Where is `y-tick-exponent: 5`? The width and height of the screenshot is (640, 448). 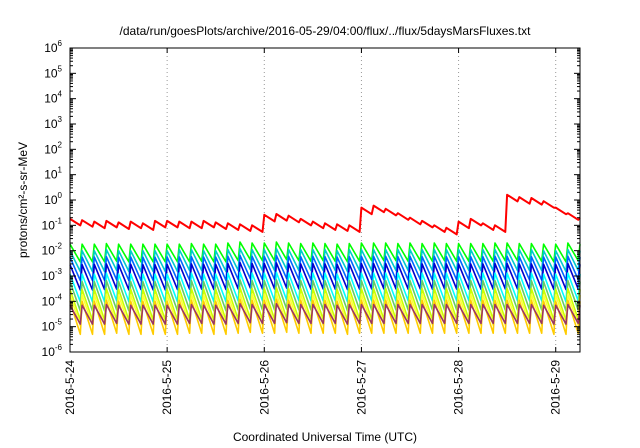 y-tick-exponent: 5 is located at coordinates (60, 68).